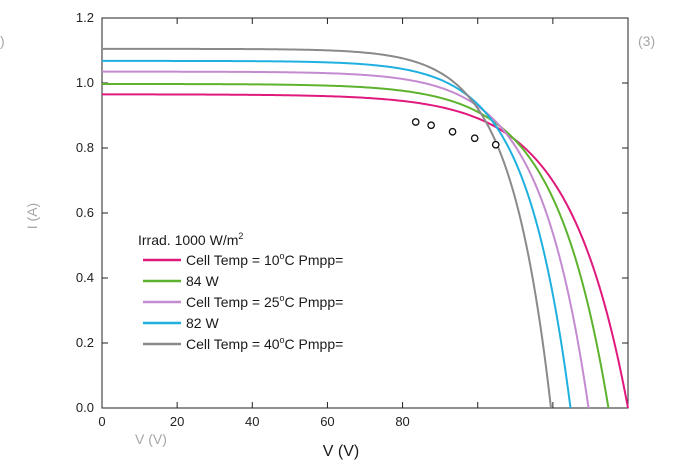 The height and width of the screenshot is (461, 673). I want to click on y-tick-label: 0.0, so click(85, 407).